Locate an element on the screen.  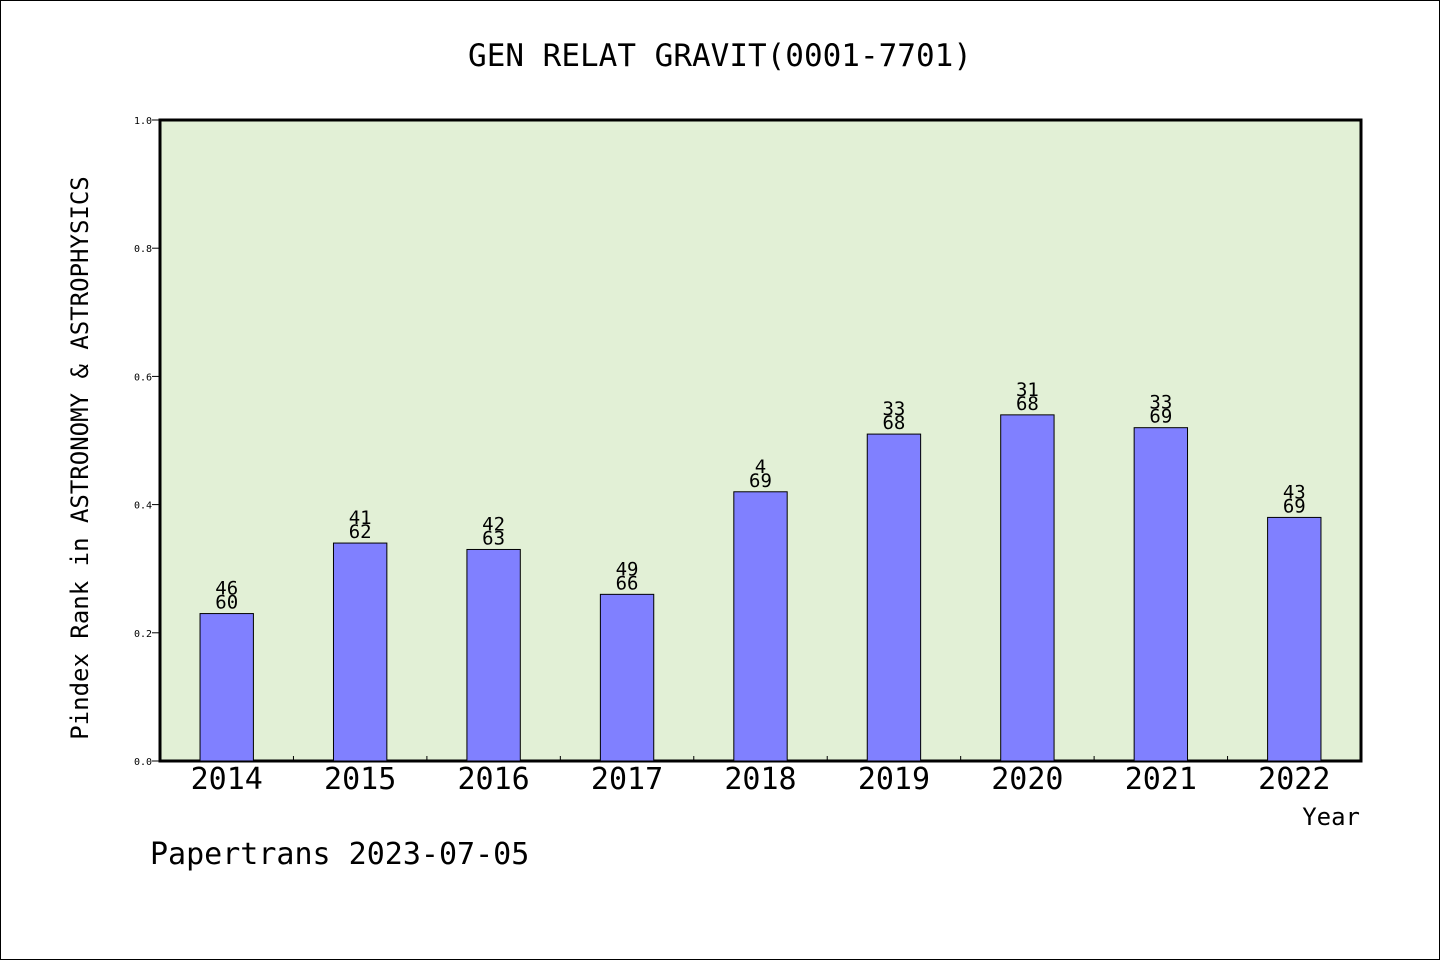
y-tick-label: 1.0 is located at coordinates (143, 121).